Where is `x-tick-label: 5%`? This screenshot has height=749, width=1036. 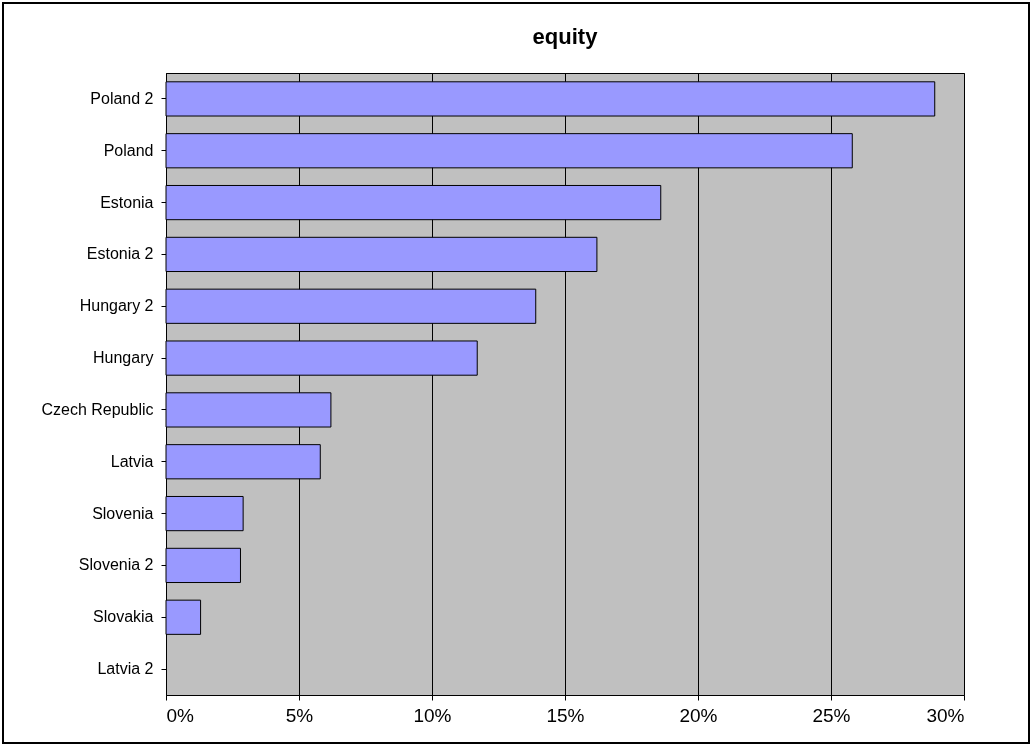 x-tick-label: 5% is located at coordinates (299, 715).